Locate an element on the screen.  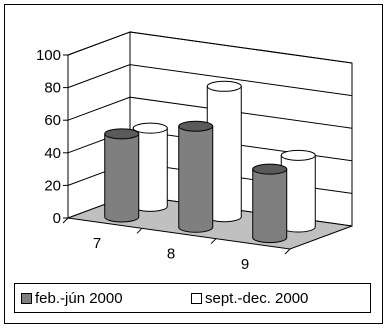
legend-item-series-1: feb.-jún 2000 is located at coordinates (72, 298).